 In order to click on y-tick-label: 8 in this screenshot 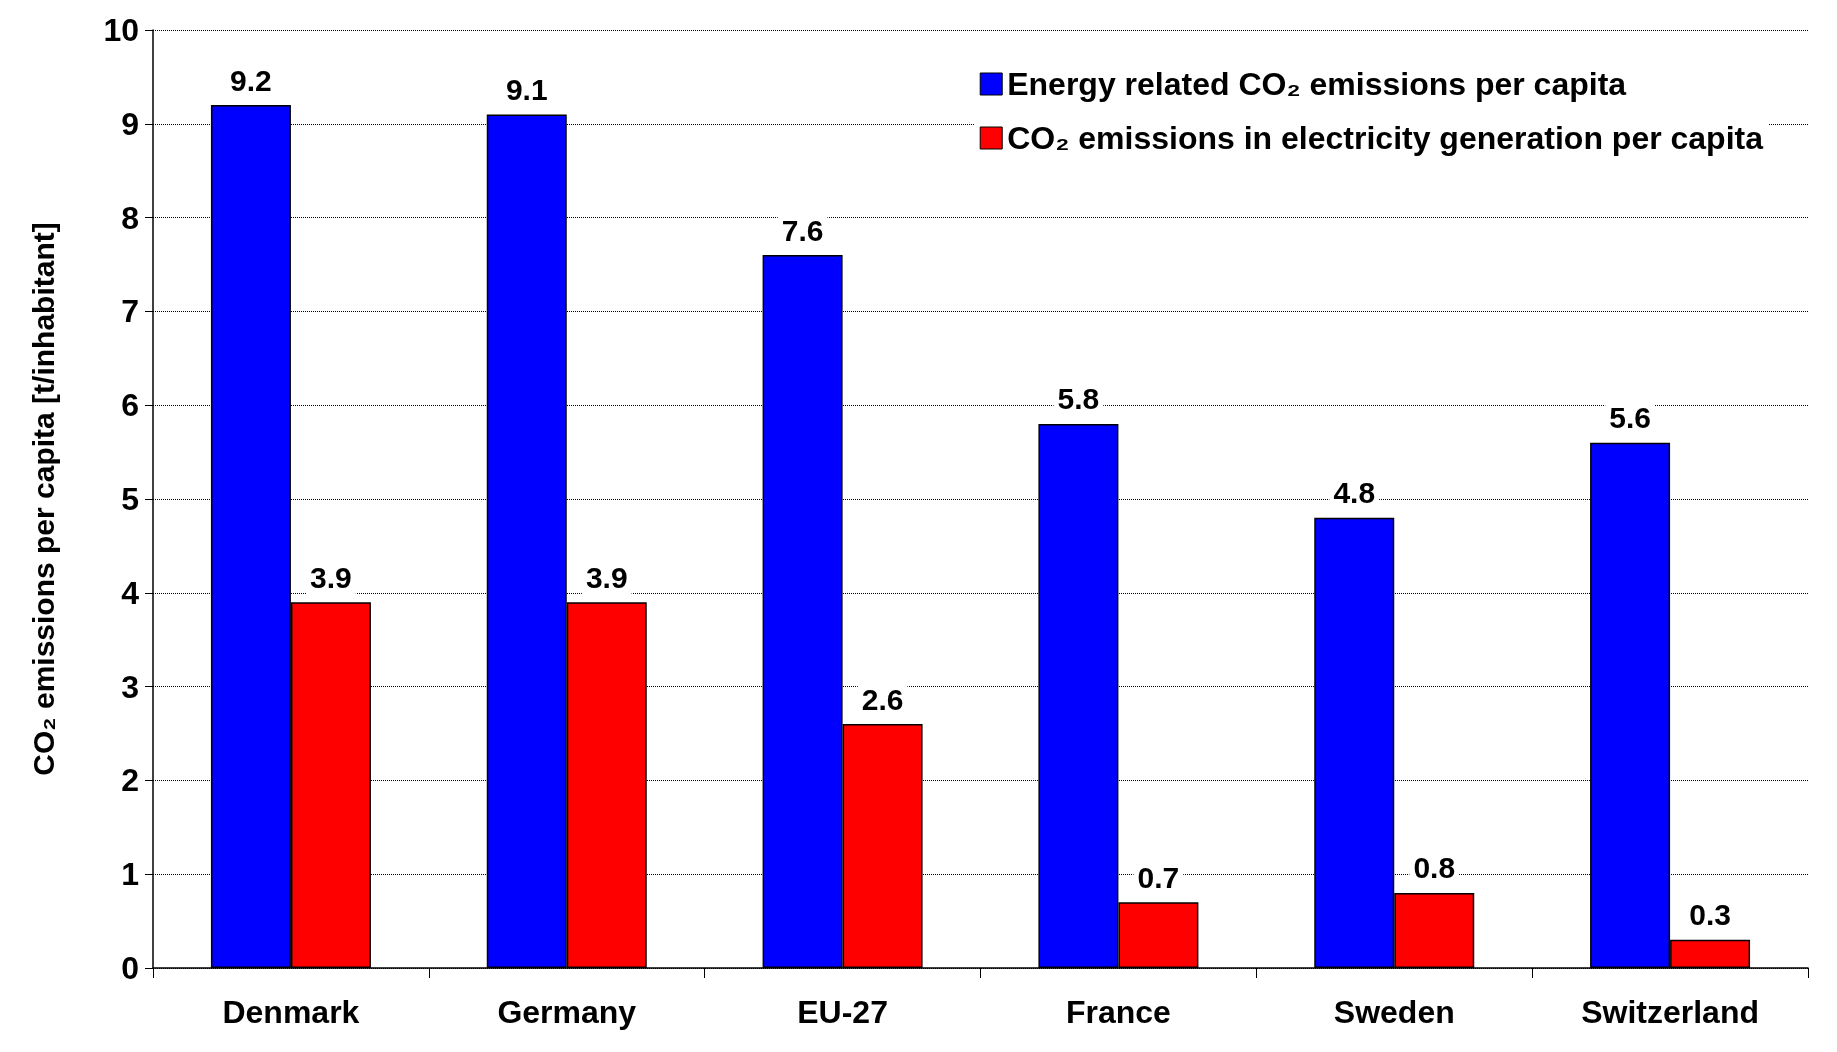, I will do `click(130, 217)`.